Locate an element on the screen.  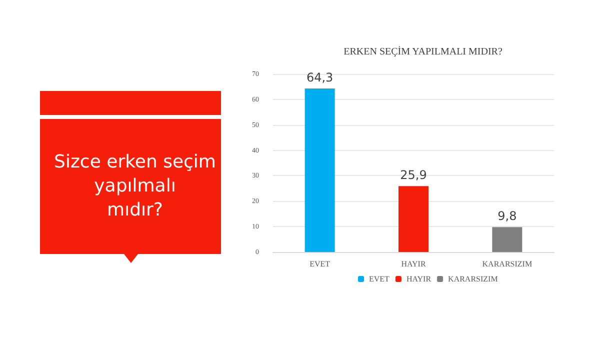
text: Sizce erken seçim yapılmalı mıdır? is located at coordinates (135, 186).